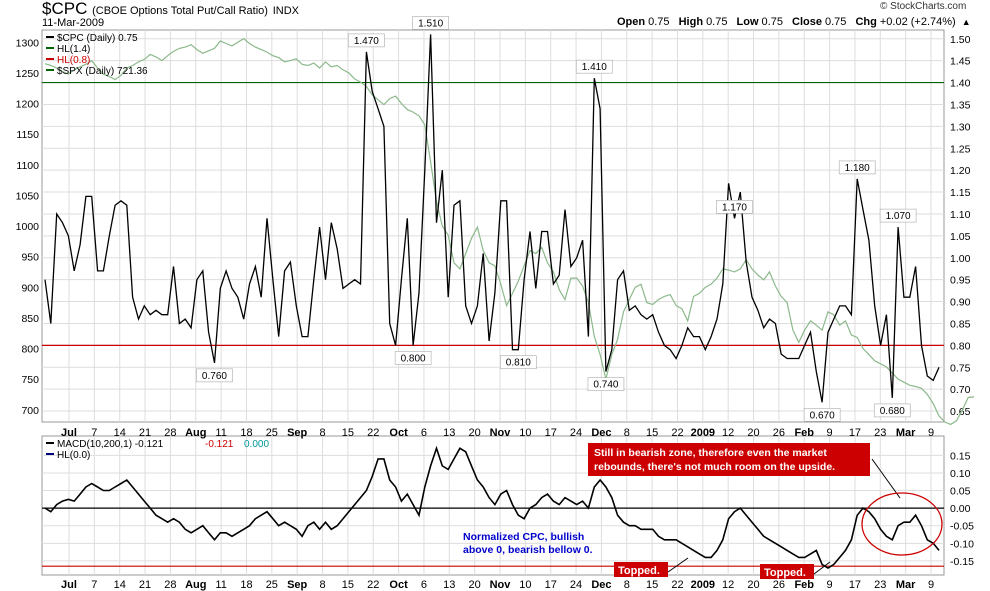 The height and width of the screenshot is (591, 990). I want to click on price-legend-entry: HL(1.4), so click(73, 49).